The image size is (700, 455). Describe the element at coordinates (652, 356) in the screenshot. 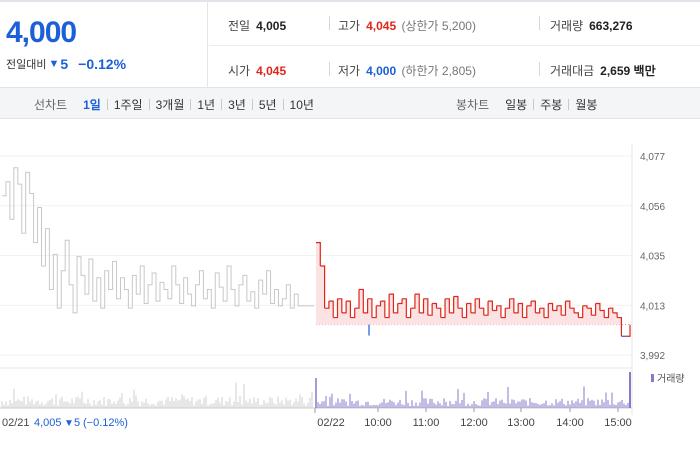

I see `y-tick-label: 3,992` at that location.